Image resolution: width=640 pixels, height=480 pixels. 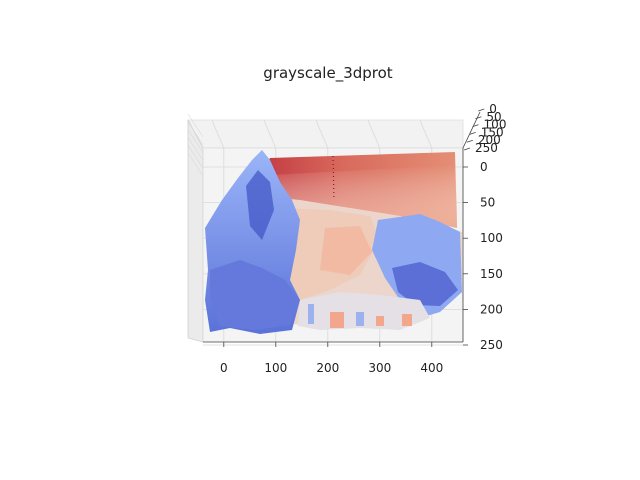 I want to click on x-tick-label: 100, so click(x=275, y=368).